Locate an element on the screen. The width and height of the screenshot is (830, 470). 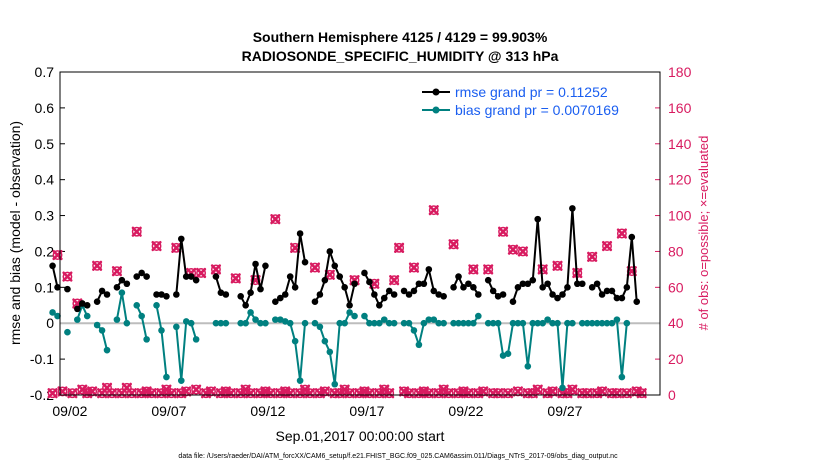
y-axis-right: 0 20 40 60 80 100 120 140 160 180 is located at coordinates (673, 233).